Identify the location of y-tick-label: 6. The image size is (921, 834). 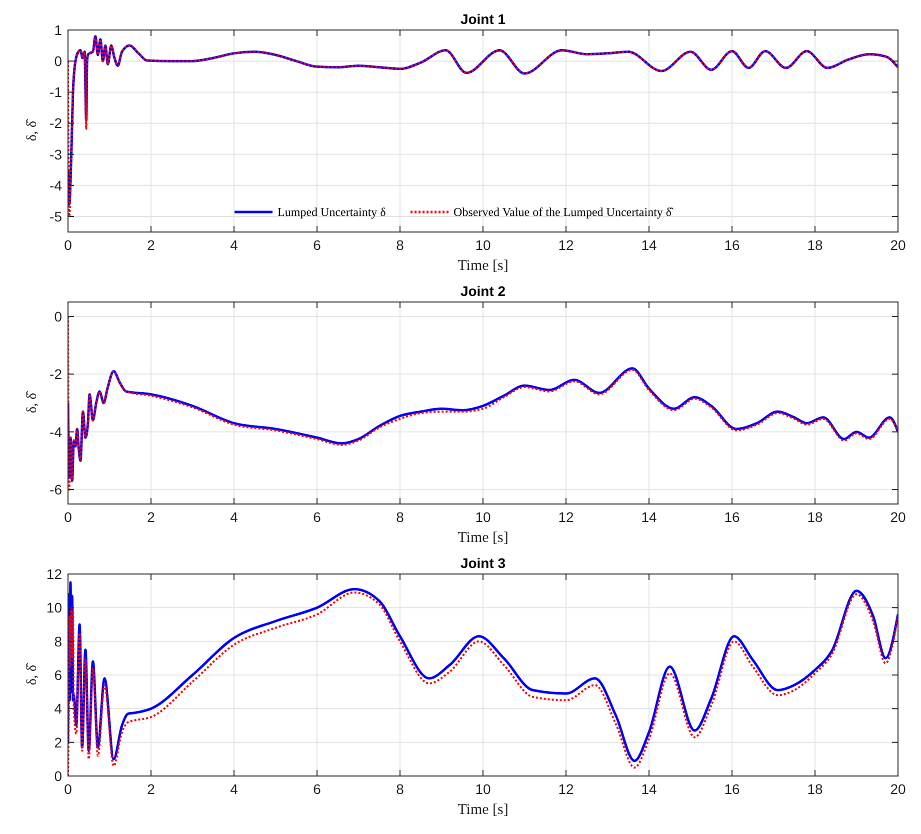
(58, 675).